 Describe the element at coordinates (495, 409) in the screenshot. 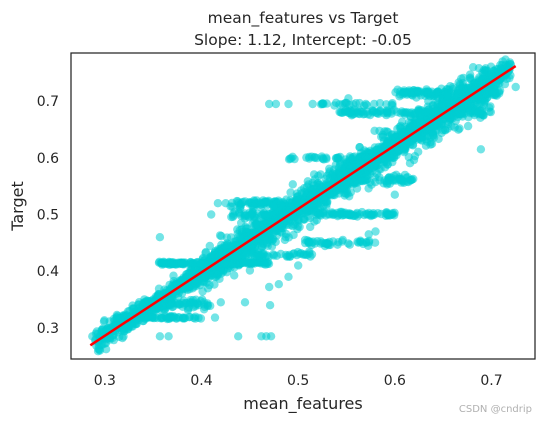

I see `watermark: CSDN @cndrip` at that location.